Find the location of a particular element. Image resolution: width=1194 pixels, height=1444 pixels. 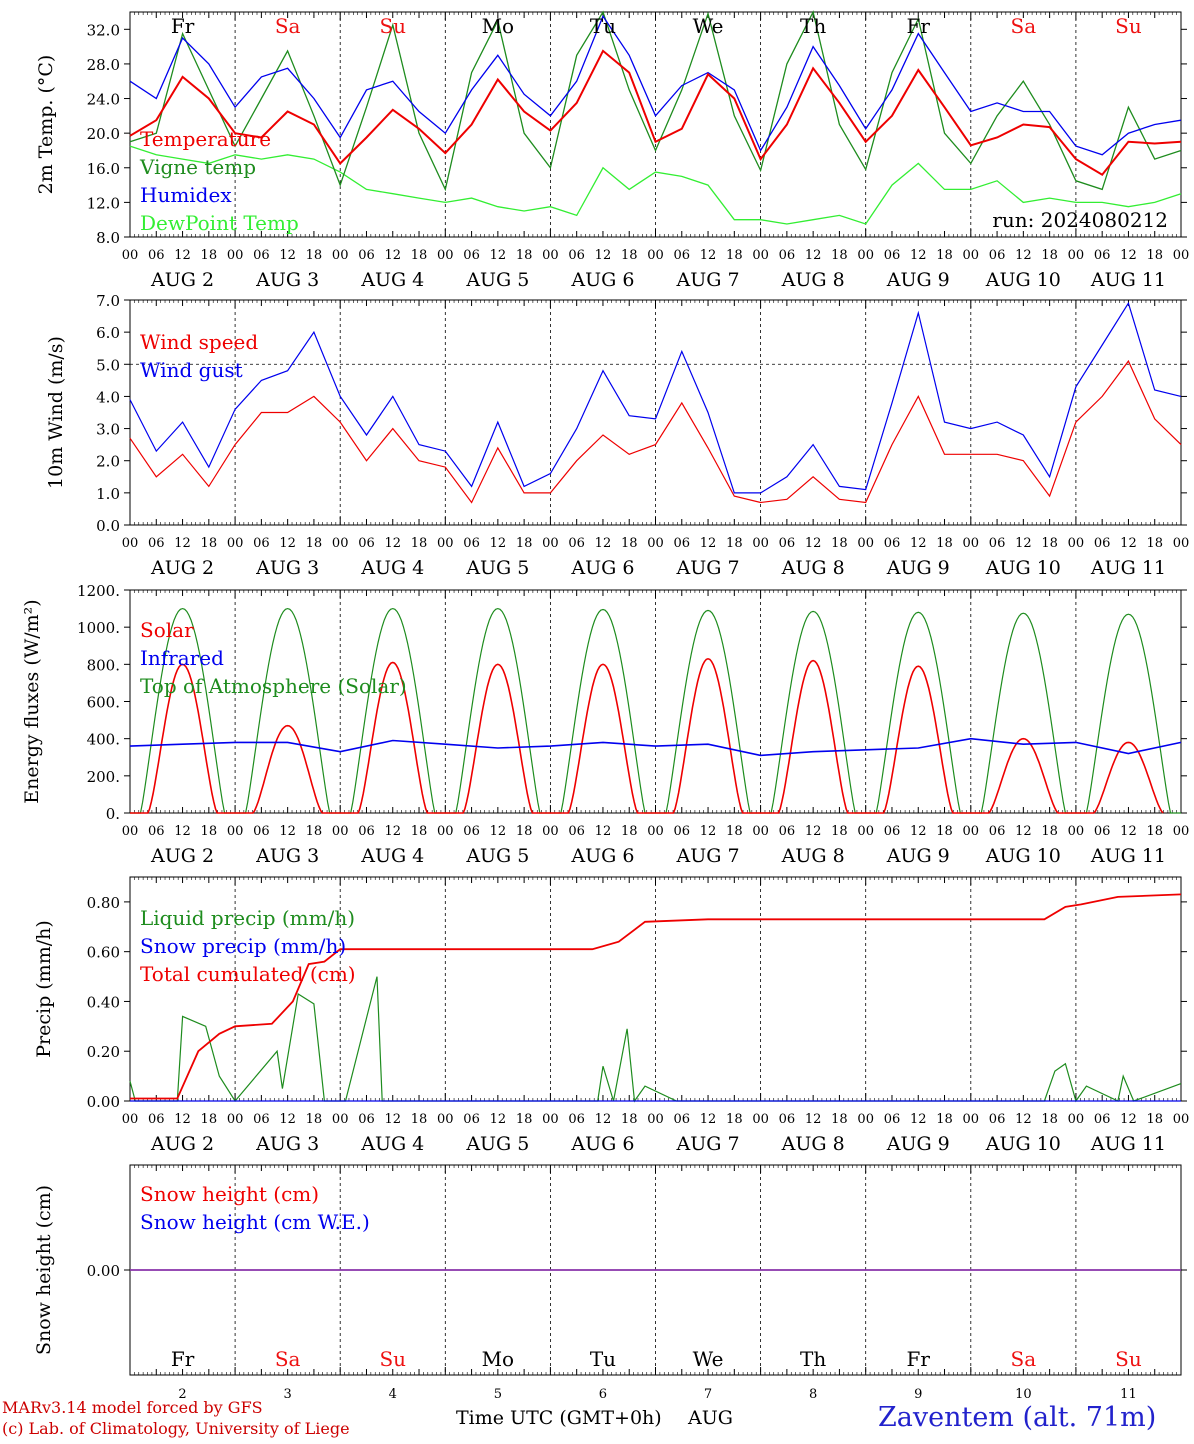

date-label: AUG 3 is located at coordinates (287, 1144).